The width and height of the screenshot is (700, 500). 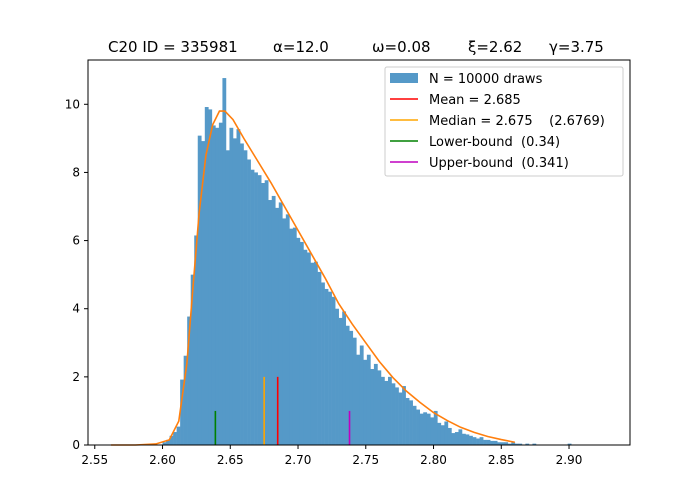 What do you see at coordinates (301, 47) in the screenshot?
I see `title-alpha: α=12.0` at bounding box center [301, 47].